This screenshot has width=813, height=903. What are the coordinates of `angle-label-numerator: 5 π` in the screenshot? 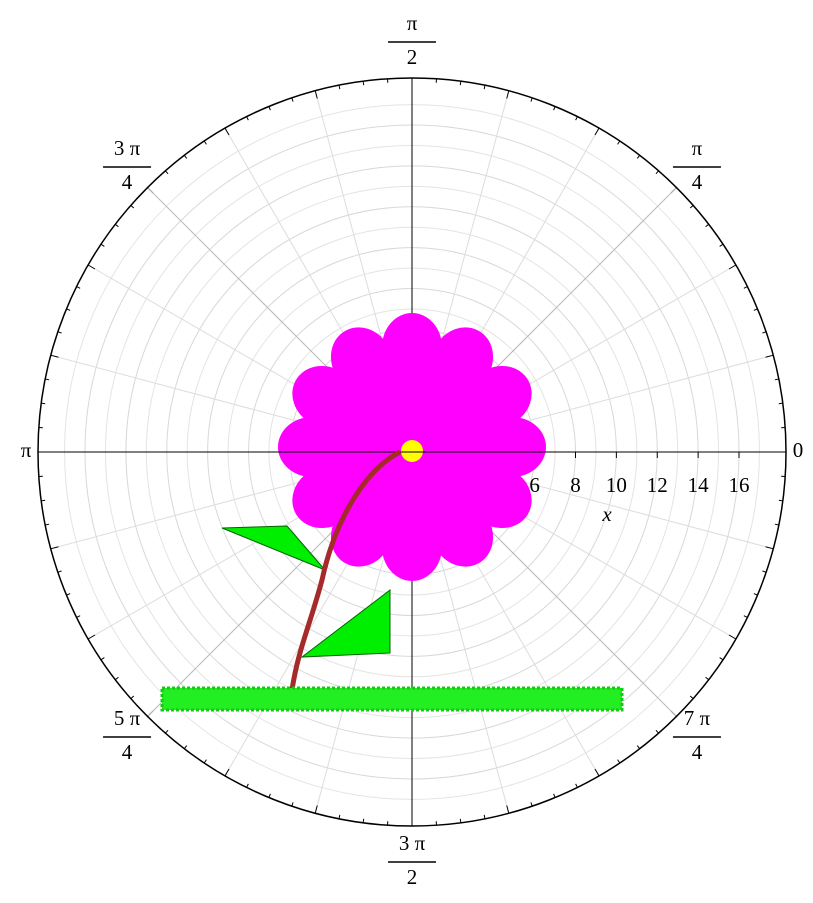 It's located at (127, 718).